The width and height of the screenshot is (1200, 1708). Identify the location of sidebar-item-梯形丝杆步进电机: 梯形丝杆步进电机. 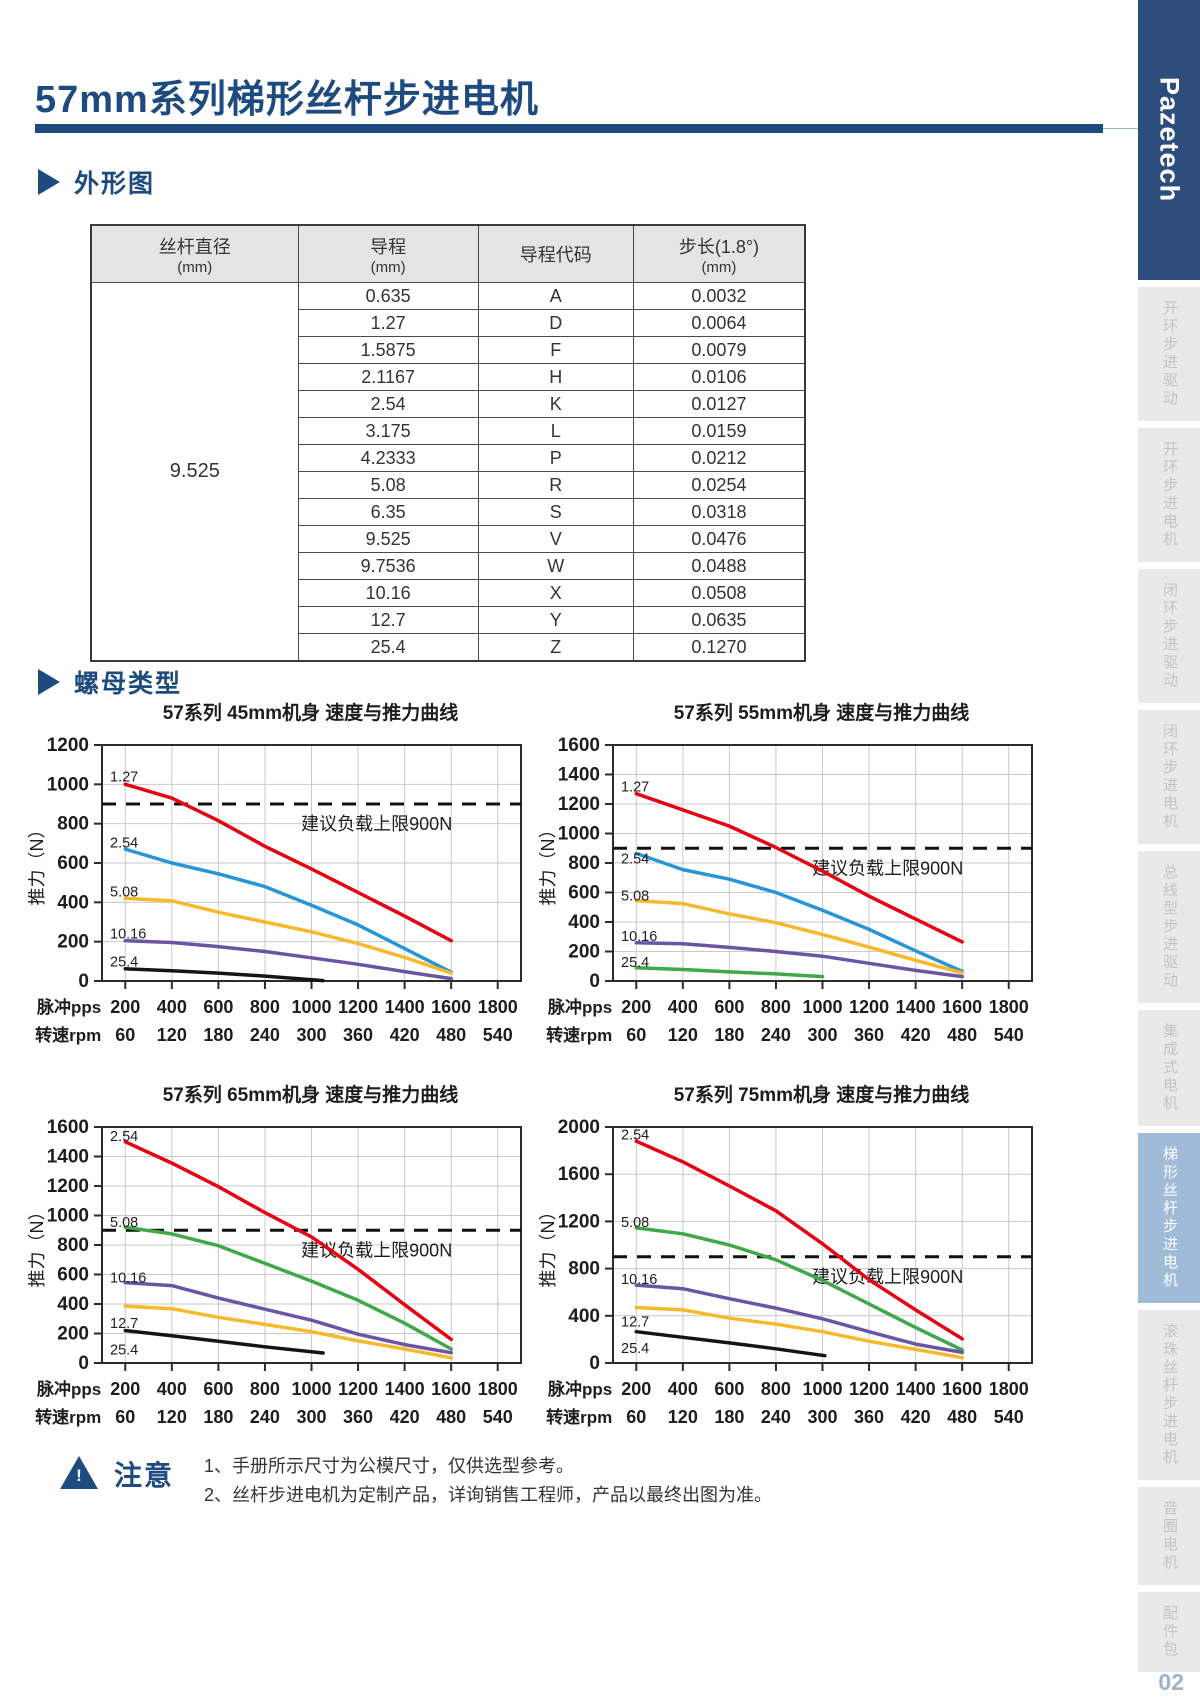
(1169, 1218).